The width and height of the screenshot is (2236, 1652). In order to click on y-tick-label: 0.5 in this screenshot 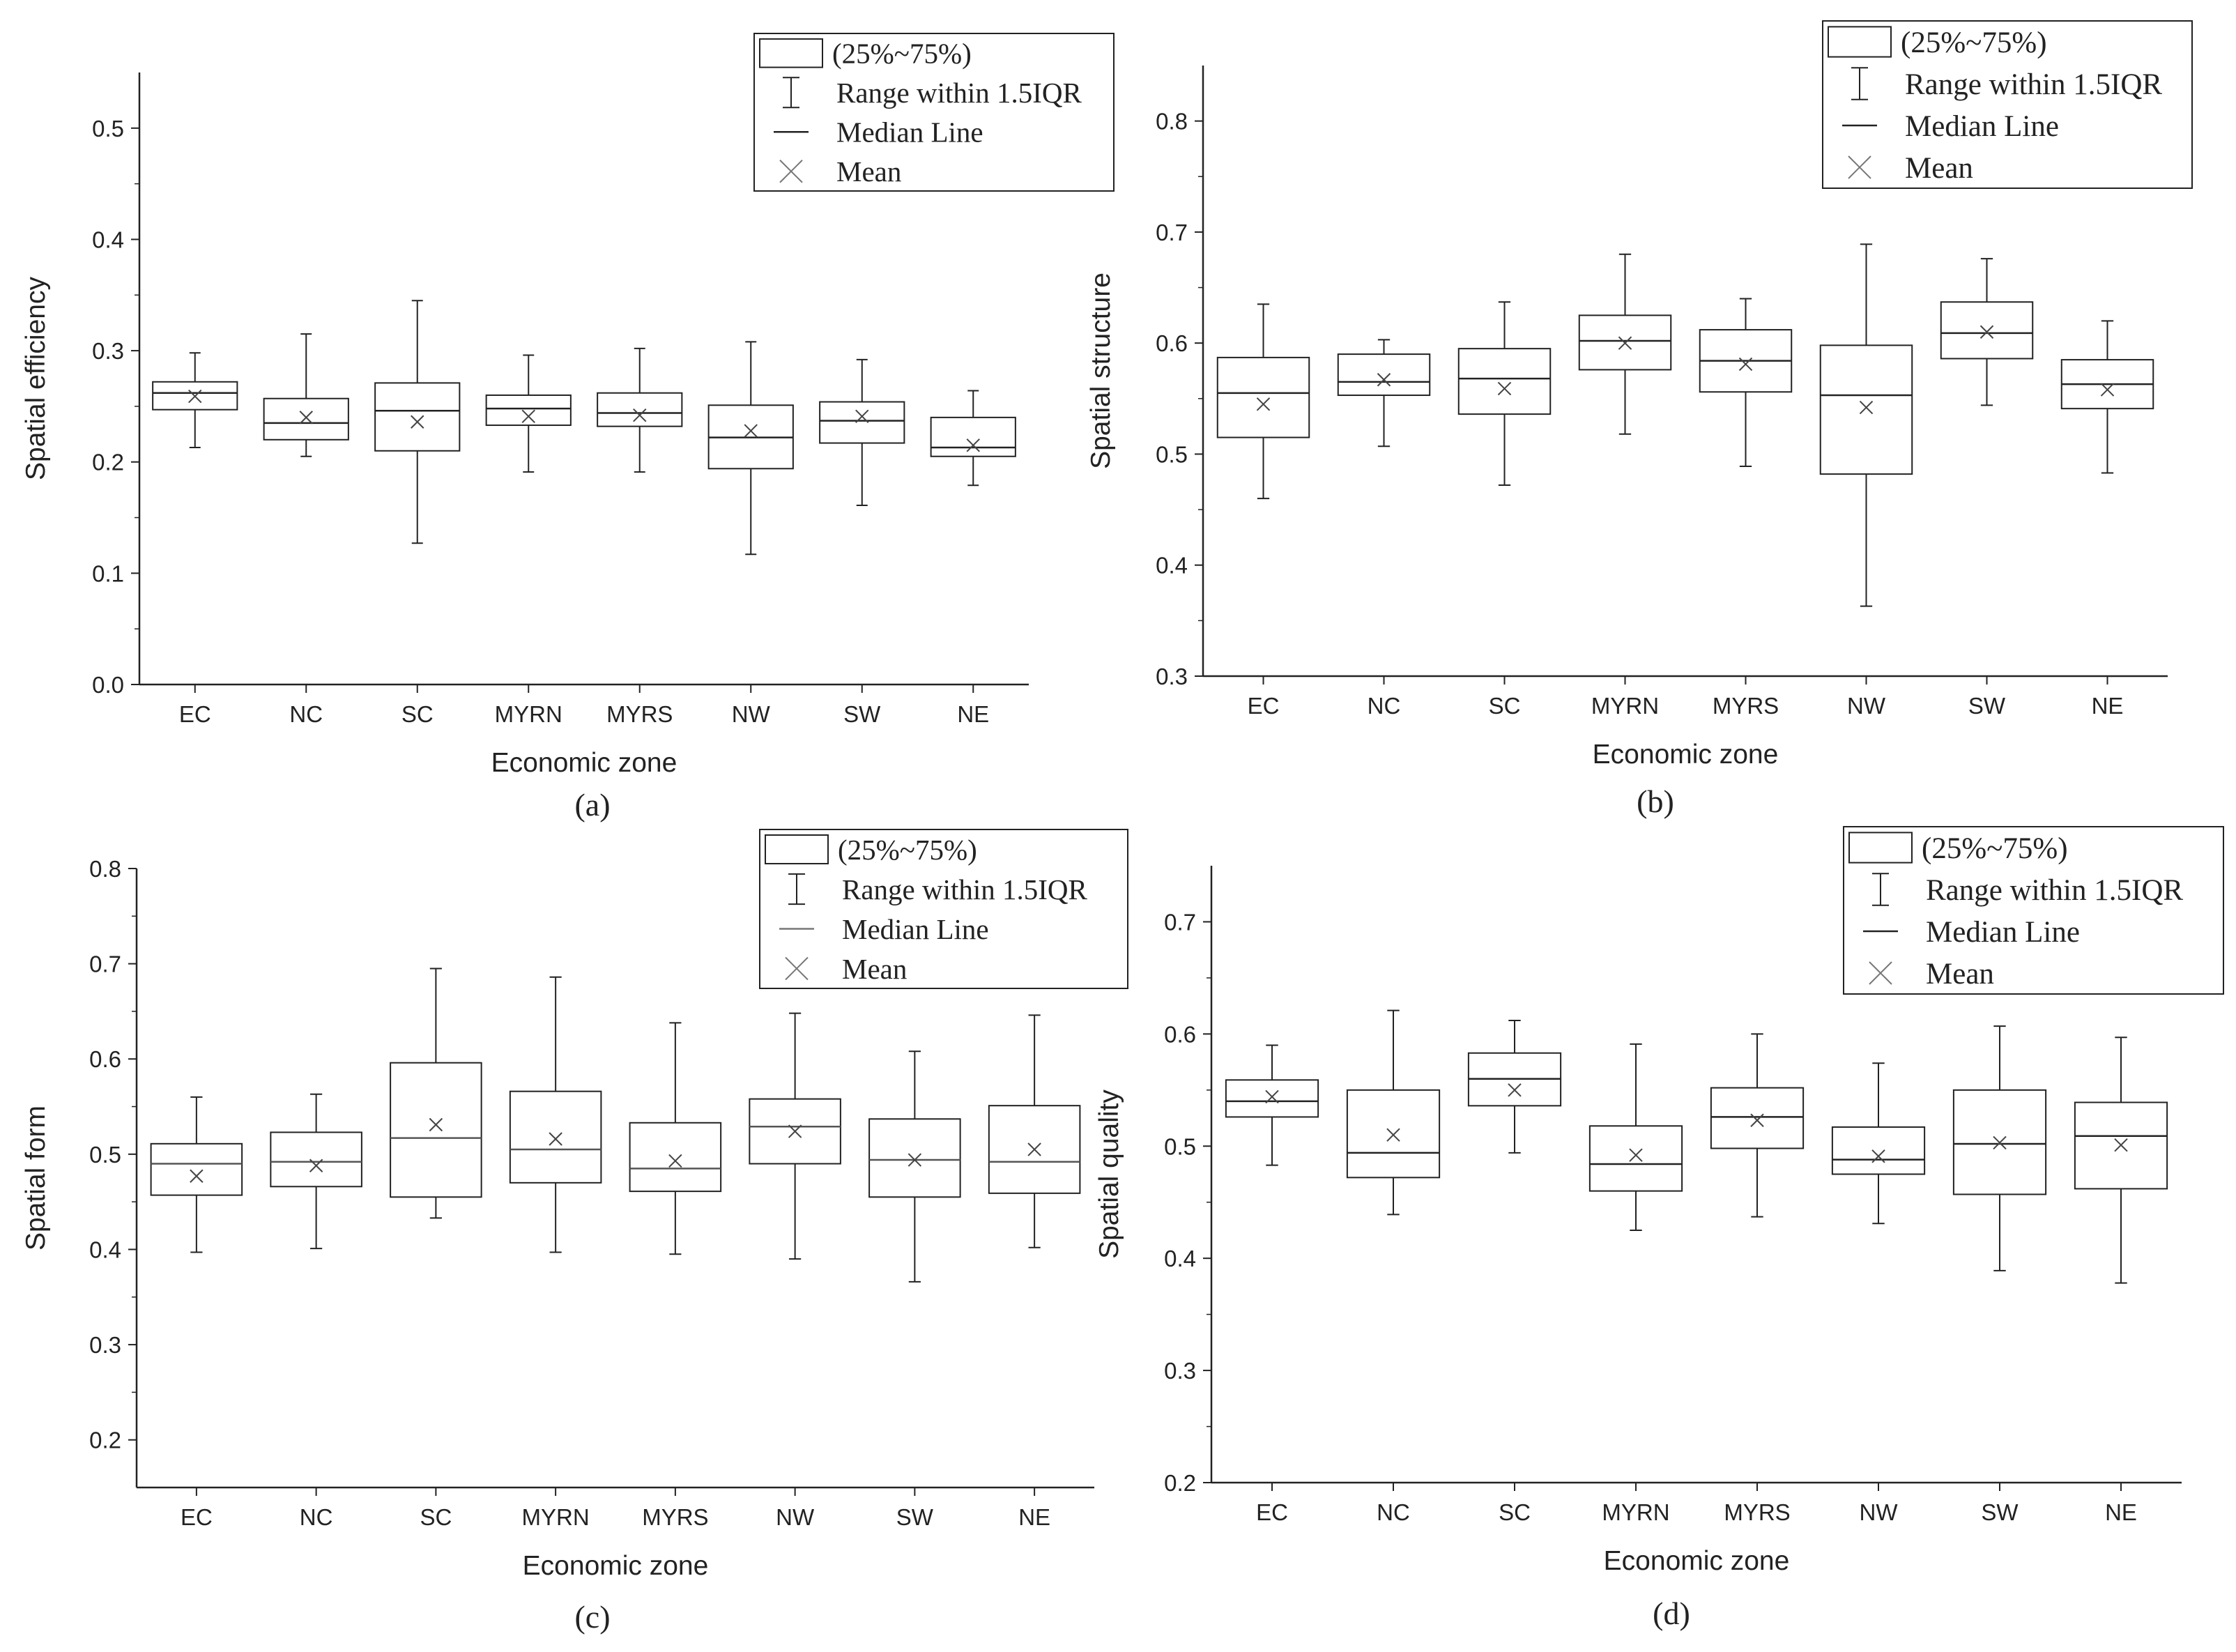, I will do `click(108, 129)`.